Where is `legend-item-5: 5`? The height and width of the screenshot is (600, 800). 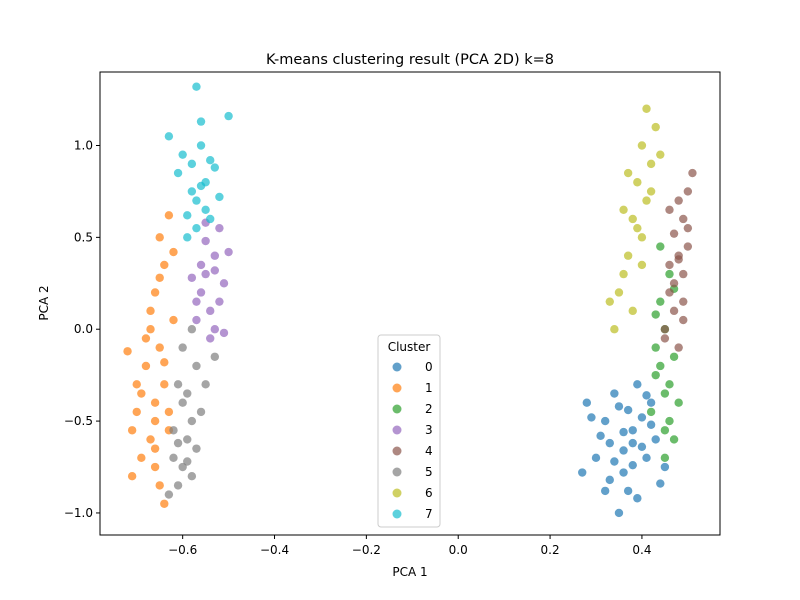 legend-item-5: 5 is located at coordinates (412, 472).